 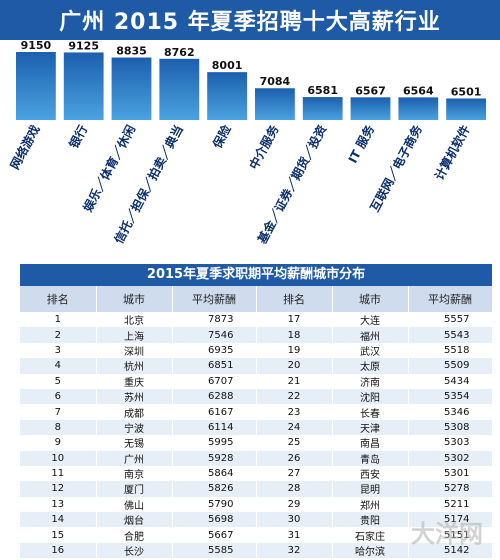 What do you see at coordinates (370, 458) in the screenshot?
I see `city-cell: 青岛` at bounding box center [370, 458].